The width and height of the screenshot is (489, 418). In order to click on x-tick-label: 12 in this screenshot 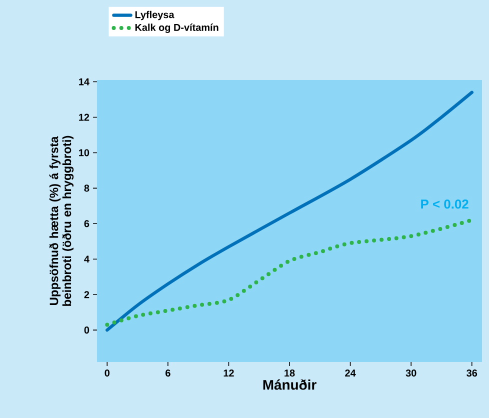, I will do `click(229, 373)`.